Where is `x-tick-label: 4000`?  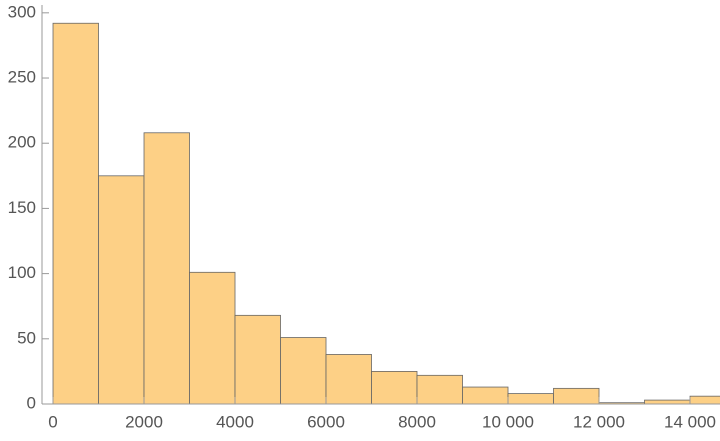
x-tick-label: 4000 is located at coordinates (235, 421).